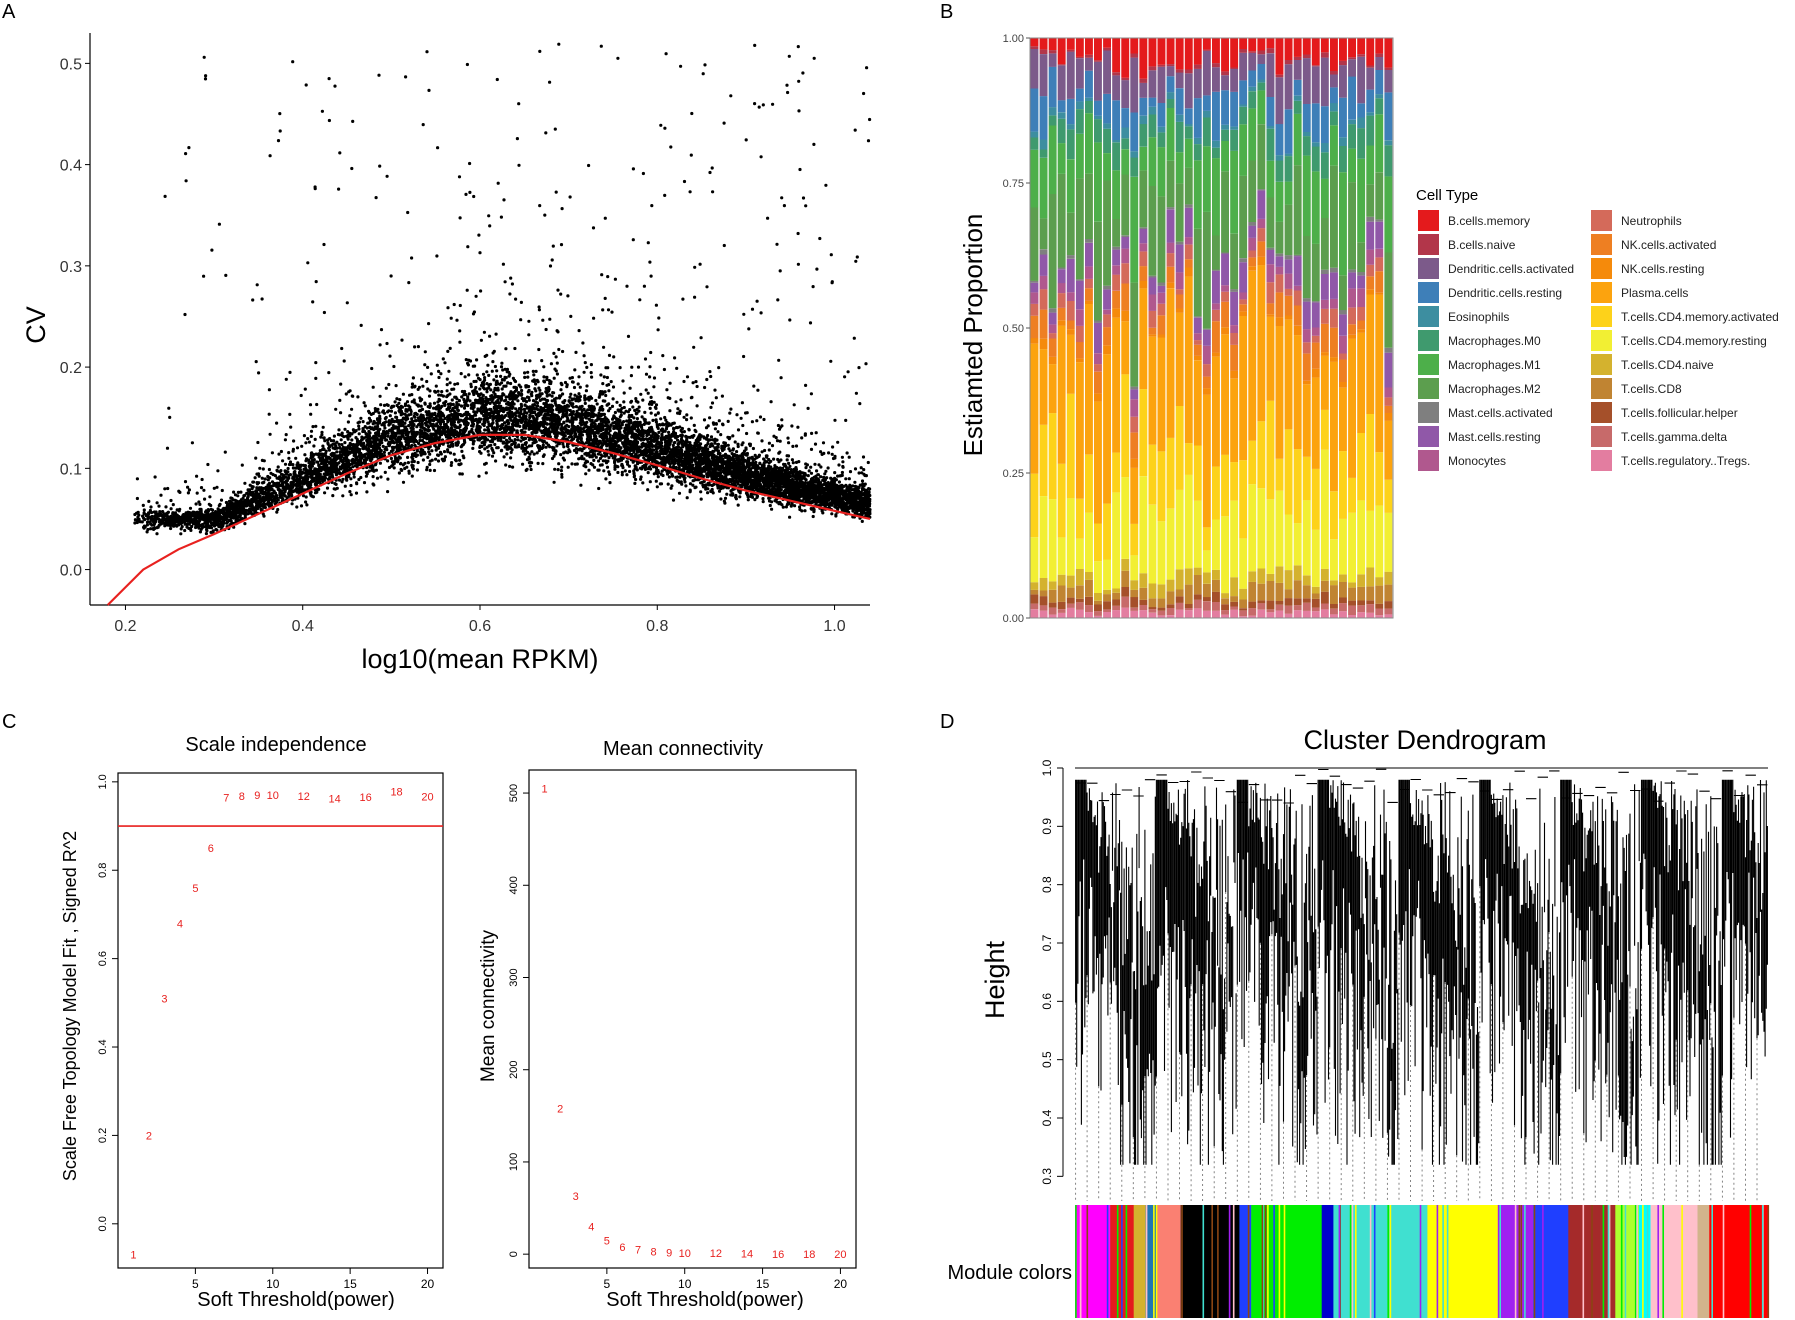  What do you see at coordinates (1703, 1261) in the screenshot?
I see `d-module-color-block` at bounding box center [1703, 1261].